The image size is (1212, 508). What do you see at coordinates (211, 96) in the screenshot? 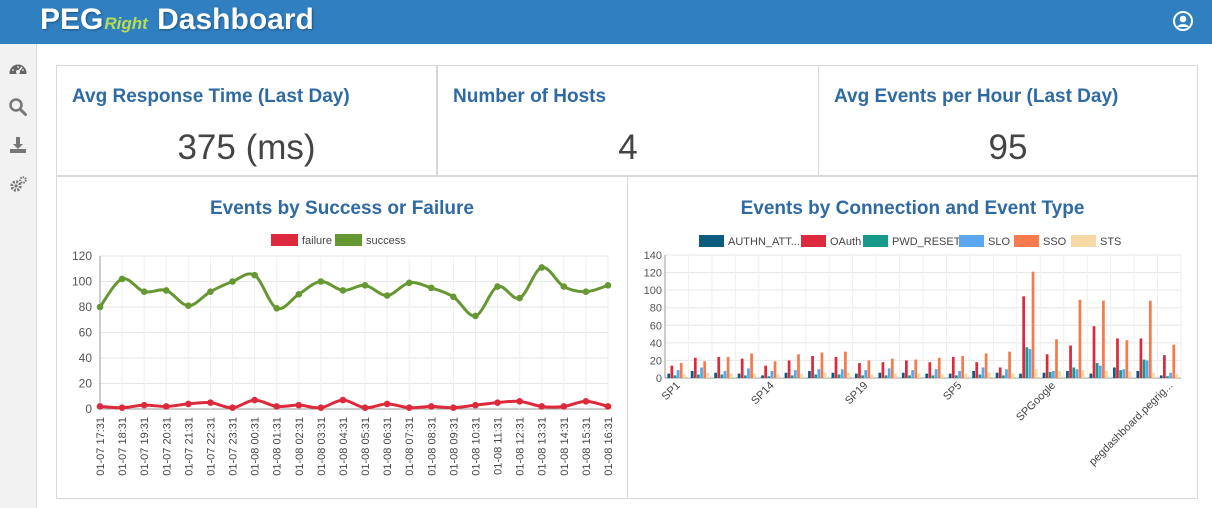
I see `kpi-title: Avg Response Time (Last Day)` at bounding box center [211, 96].